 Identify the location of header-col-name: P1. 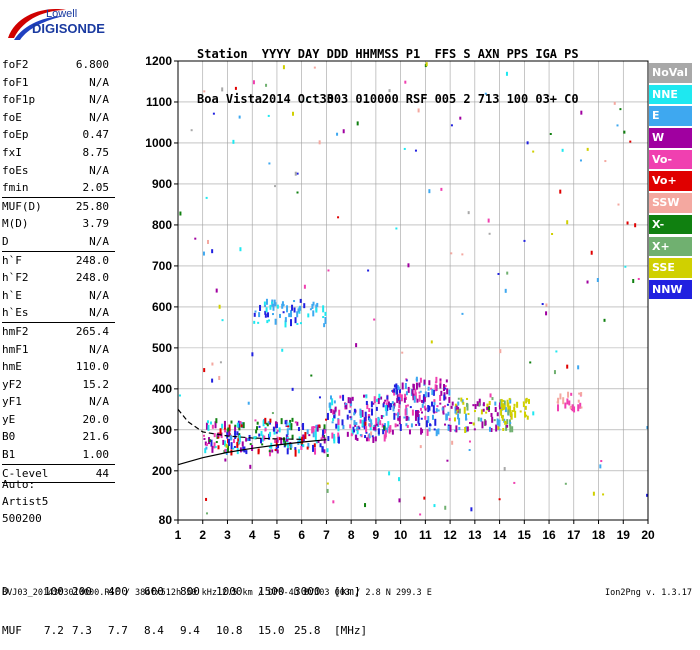
(413, 54).